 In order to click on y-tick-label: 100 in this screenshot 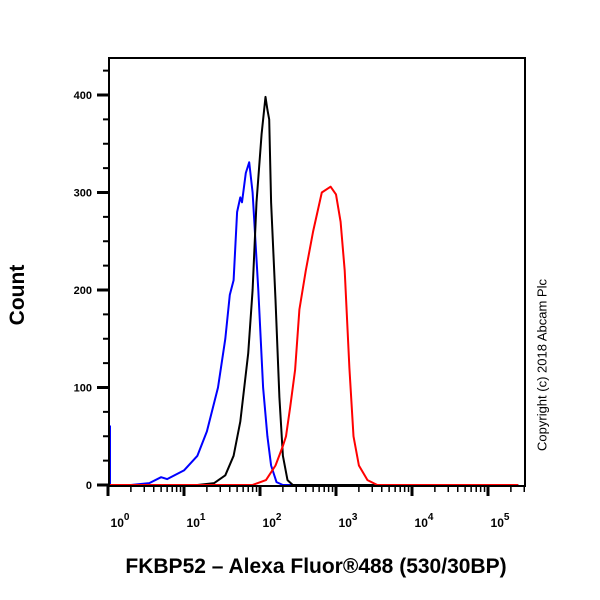, I will do `click(83, 389)`.